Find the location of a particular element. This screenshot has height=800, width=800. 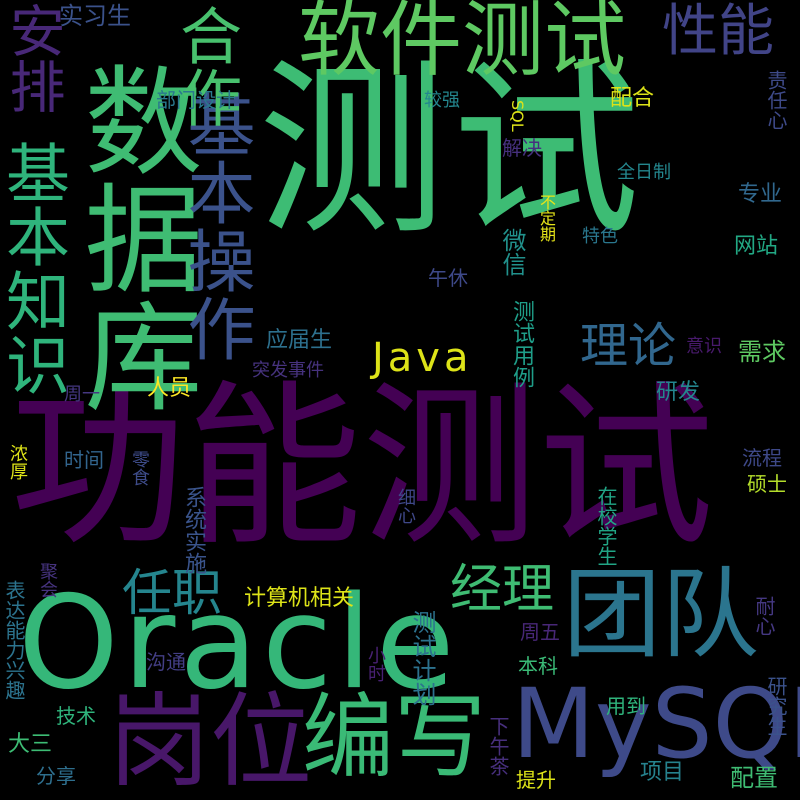

word-renzhi: 任职 is located at coordinates (172, 593).